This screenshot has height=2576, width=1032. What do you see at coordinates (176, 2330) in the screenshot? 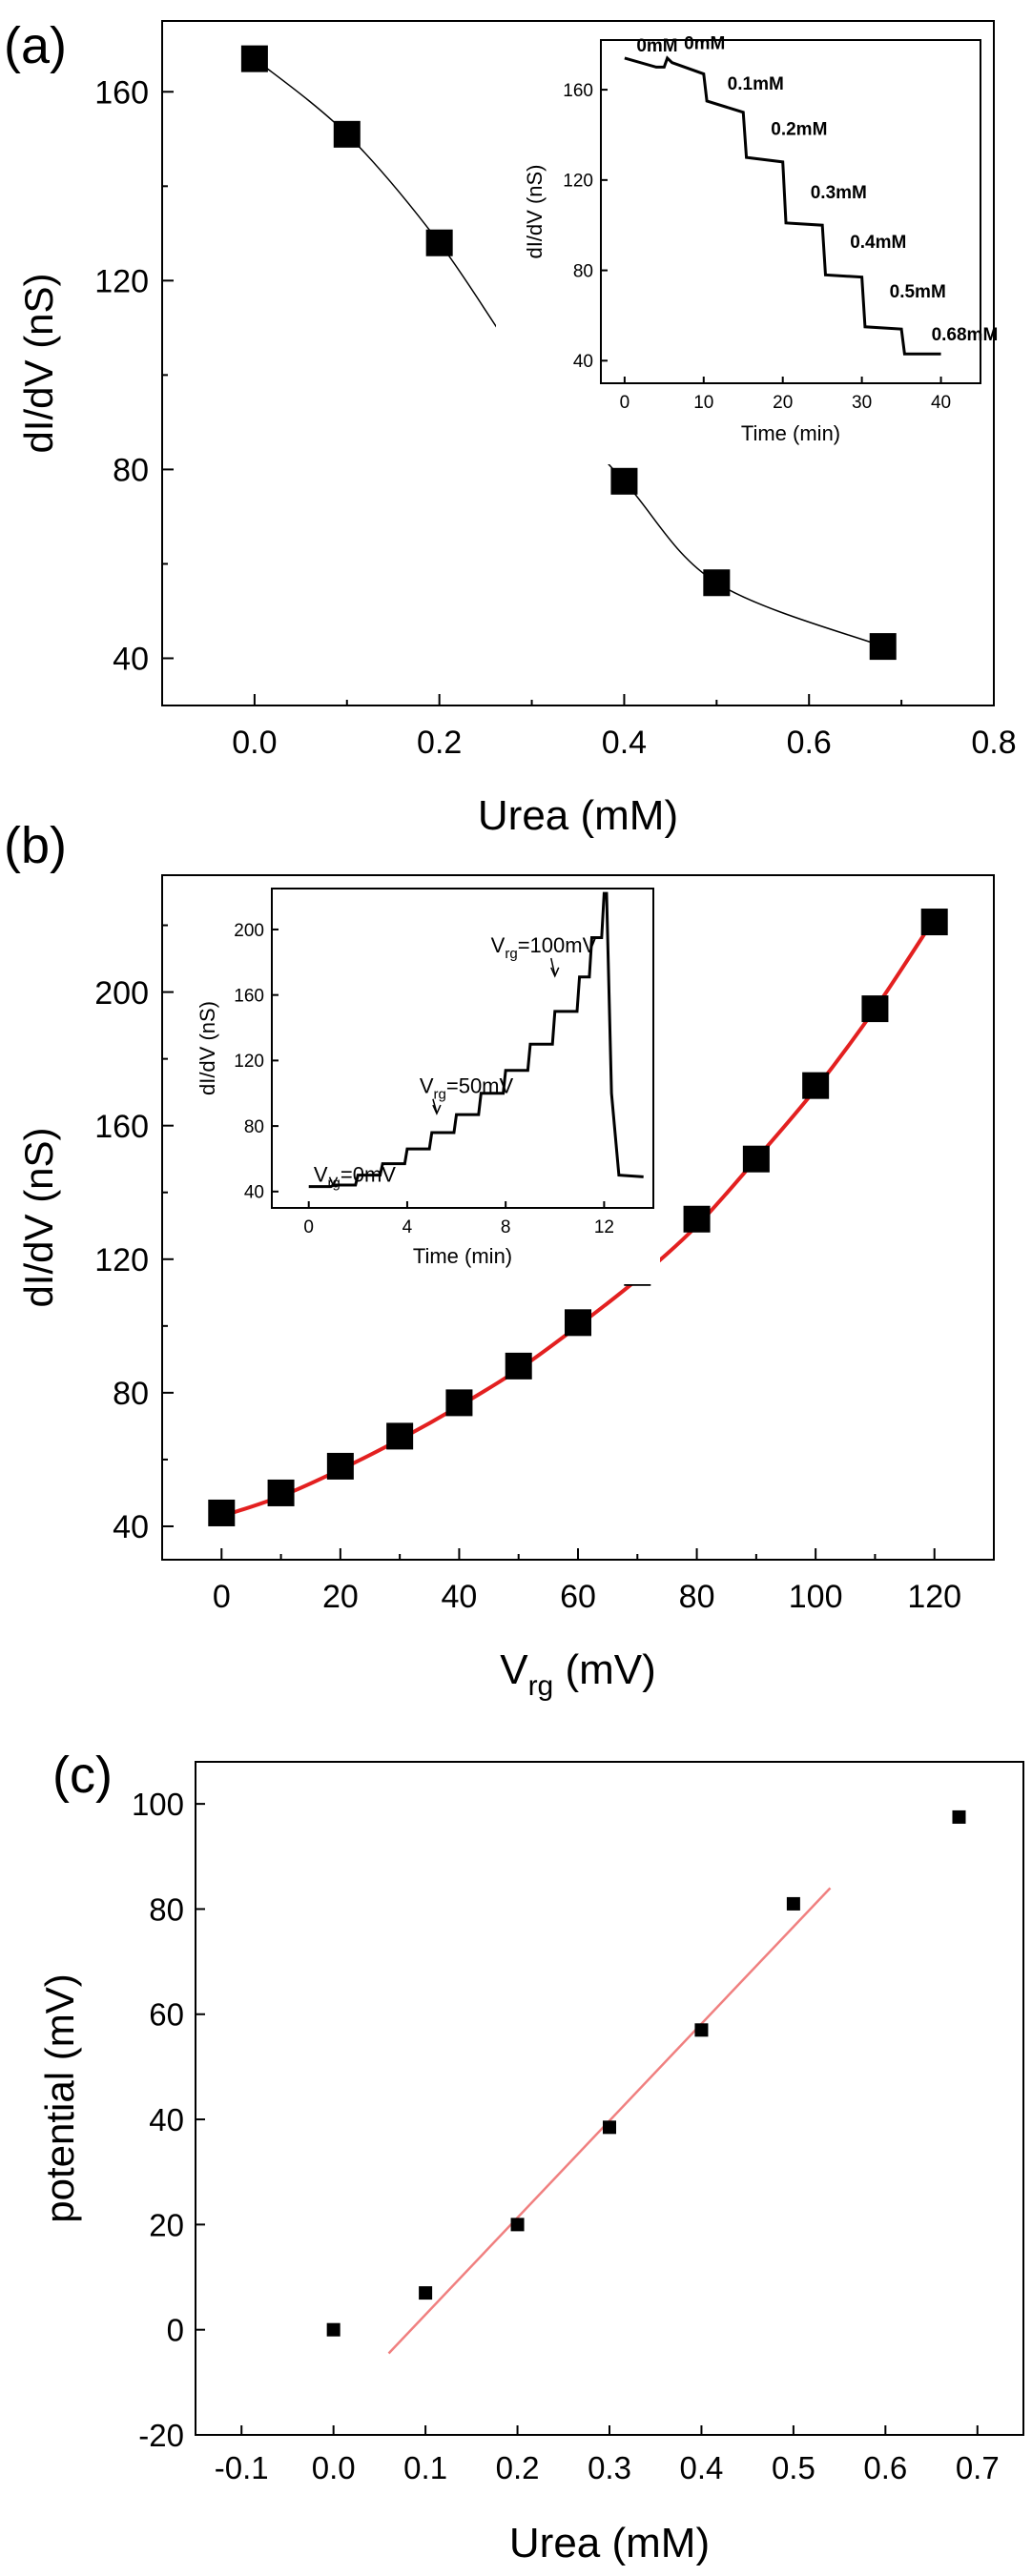
I see `chart-c-ytick-label: 0` at bounding box center [176, 2330].